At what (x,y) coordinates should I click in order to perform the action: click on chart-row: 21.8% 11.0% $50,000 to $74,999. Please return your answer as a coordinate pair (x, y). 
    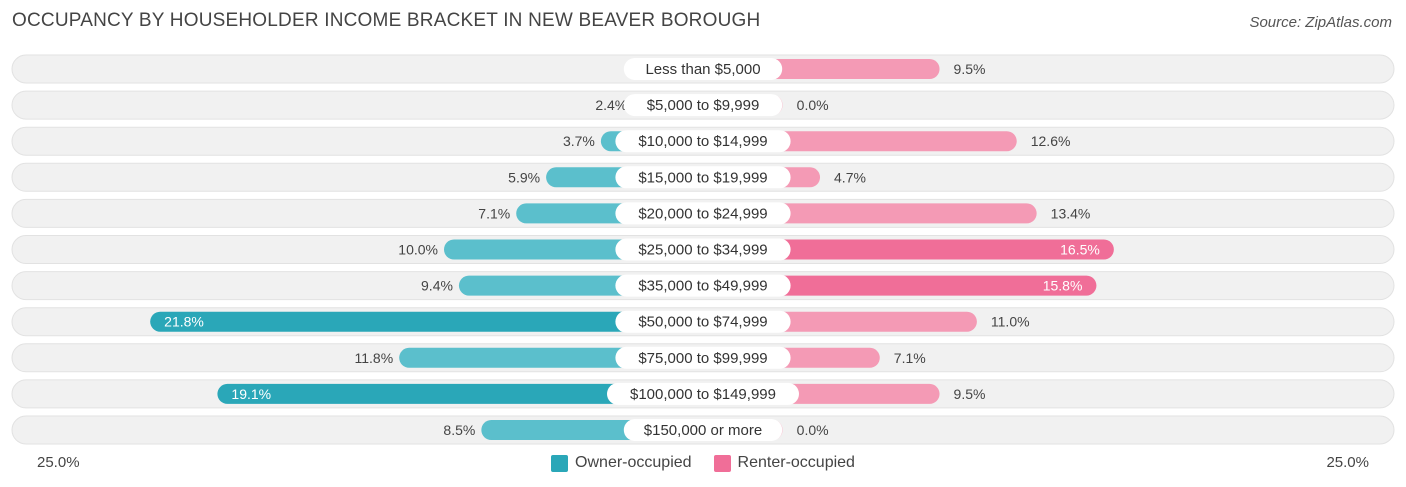
    Looking at the image, I should click on (703, 322).